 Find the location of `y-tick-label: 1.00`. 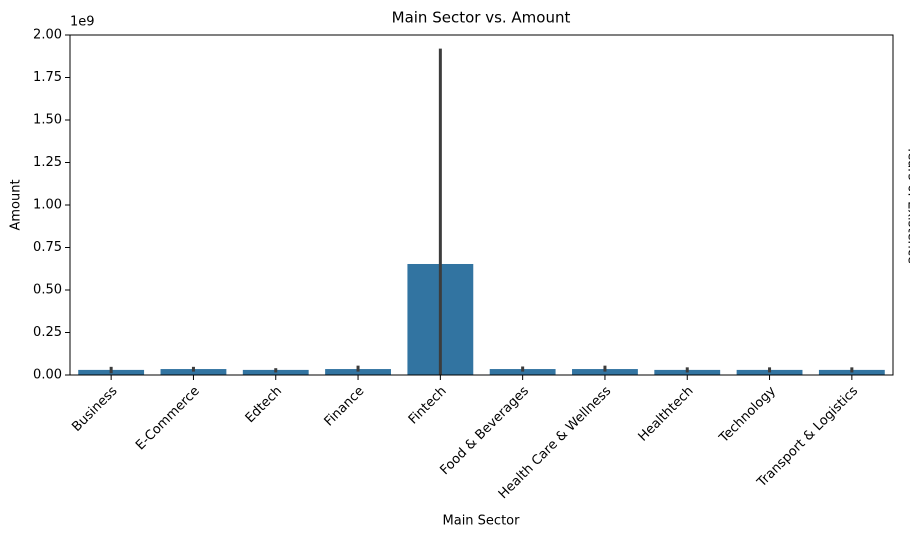

y-tick-label: 1.00 is located at coordinates (47, 205).